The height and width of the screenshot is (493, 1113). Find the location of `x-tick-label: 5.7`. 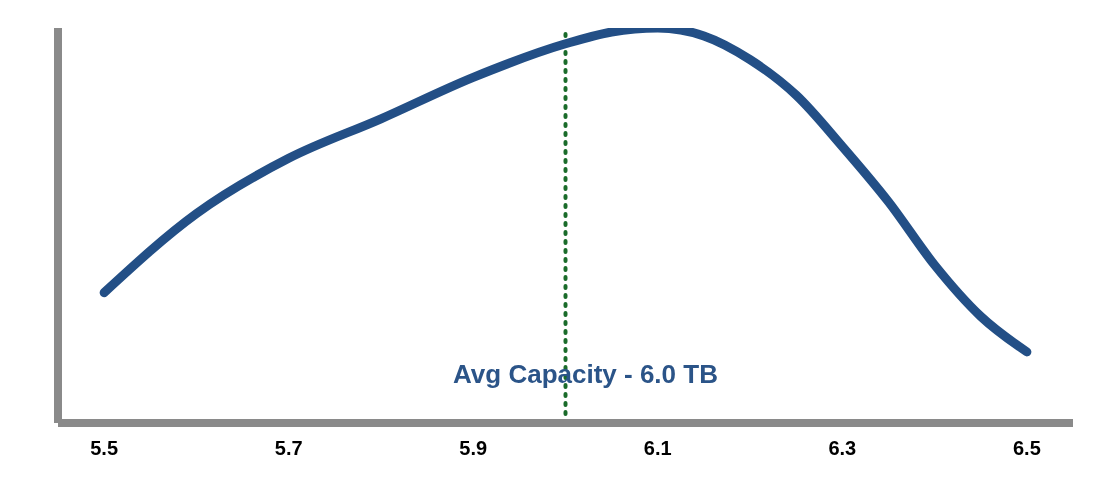

x-tick-label: 5.7 is located at coordinates (288, 448).